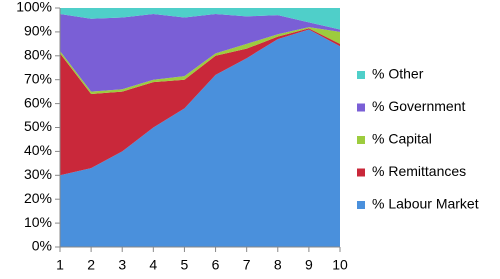 This screenshot has width=500, height=279. I want to click on y-tick-label: 70%, so click(38, 78).